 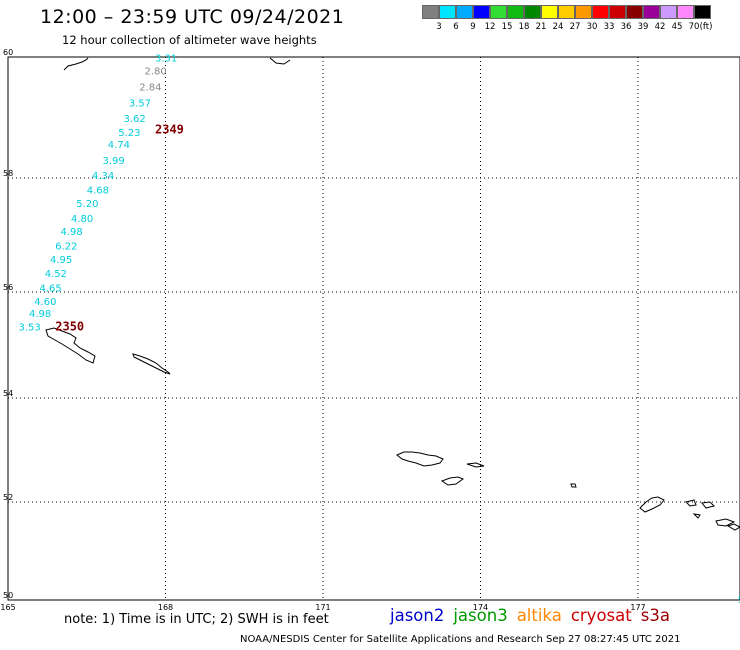 I want to click on wave-height-label: 4.52, so click(x=56, y=274).